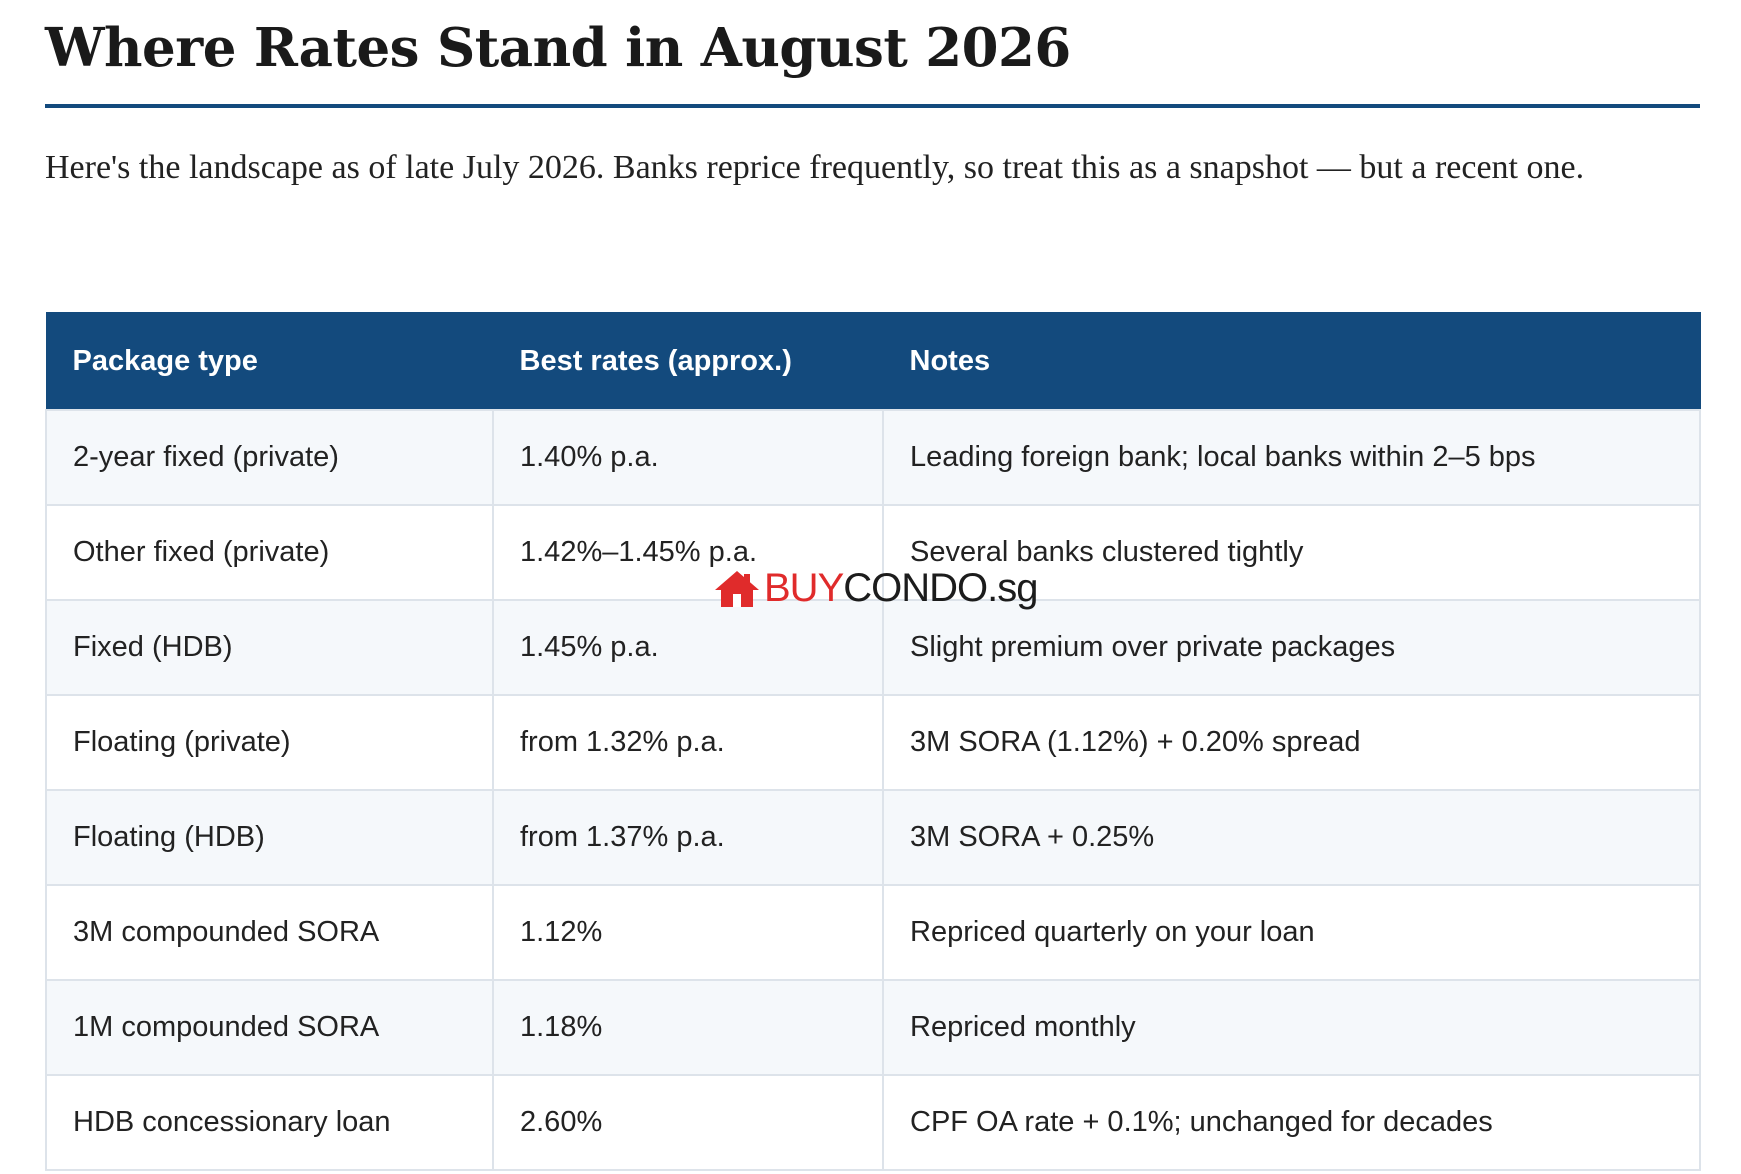 The height and width of the screenshot is (1174, 1741). I want to click on cell-package: 2-year fixed (private), so click(269, 457).